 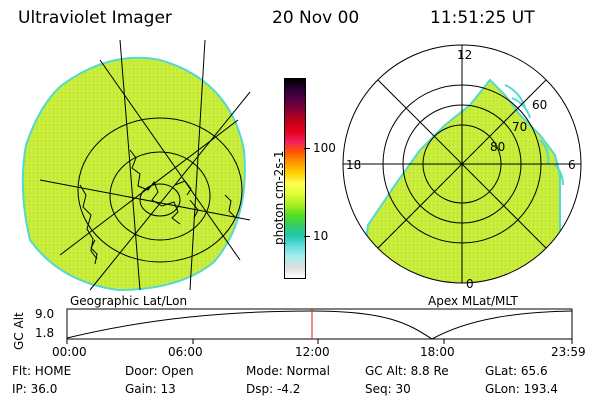 I want to click on status-flt: Flt: HOME, so click(x=42, y=371).